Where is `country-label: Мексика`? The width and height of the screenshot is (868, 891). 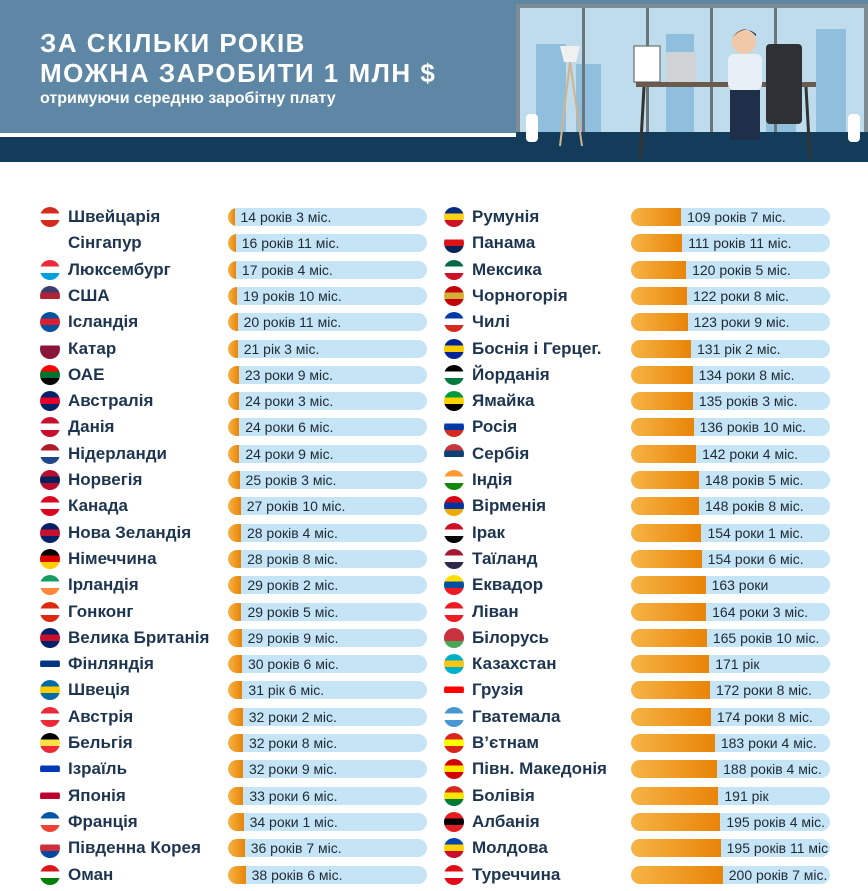 country-label: Мексика is located at coordinates (507, 269).